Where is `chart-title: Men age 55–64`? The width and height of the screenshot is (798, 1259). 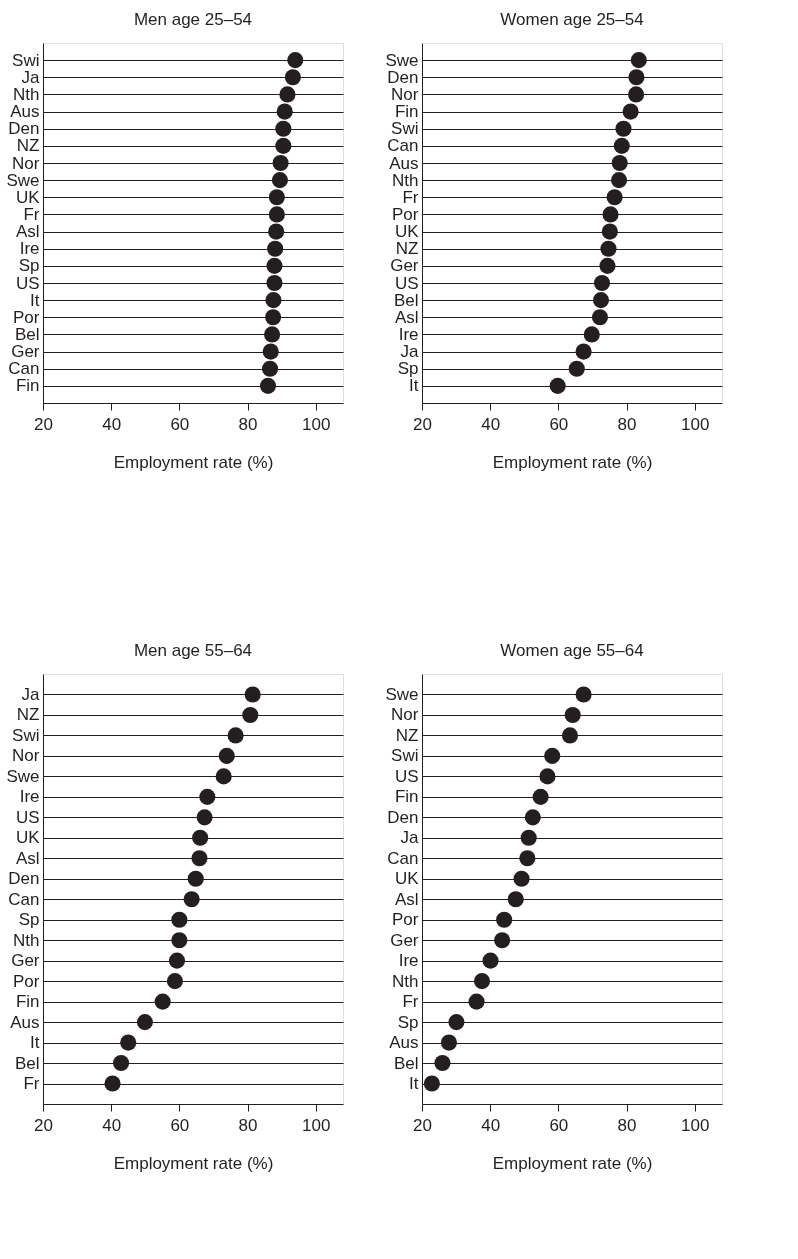 chart-title: Men age 55–64 is located at coordinates (193, 650).